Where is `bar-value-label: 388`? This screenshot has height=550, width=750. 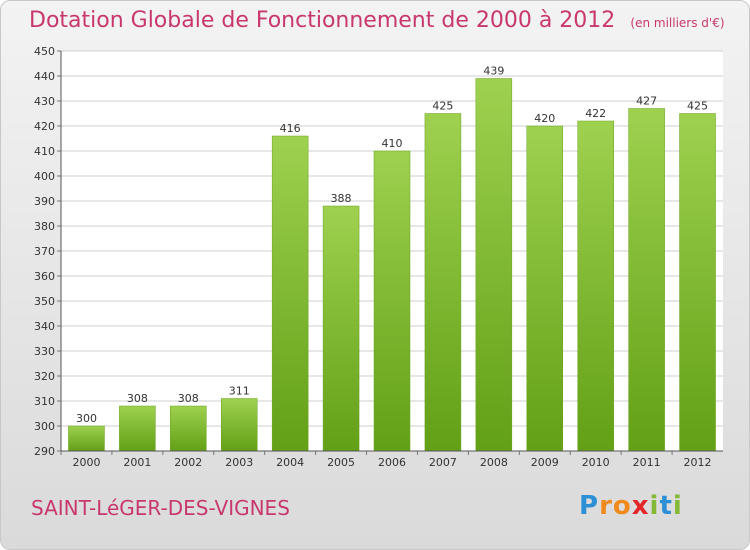 bar-value-label: 388 is located at coordinates (341, 198).